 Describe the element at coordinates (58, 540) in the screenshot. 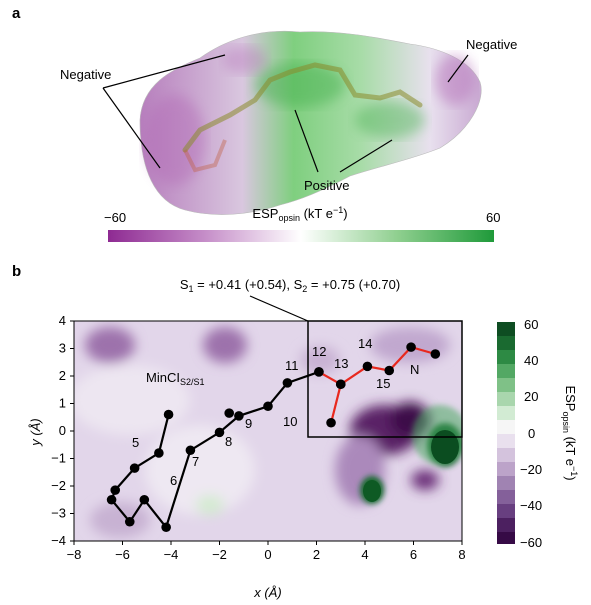

I see `y-tick-label: −4` at that location.